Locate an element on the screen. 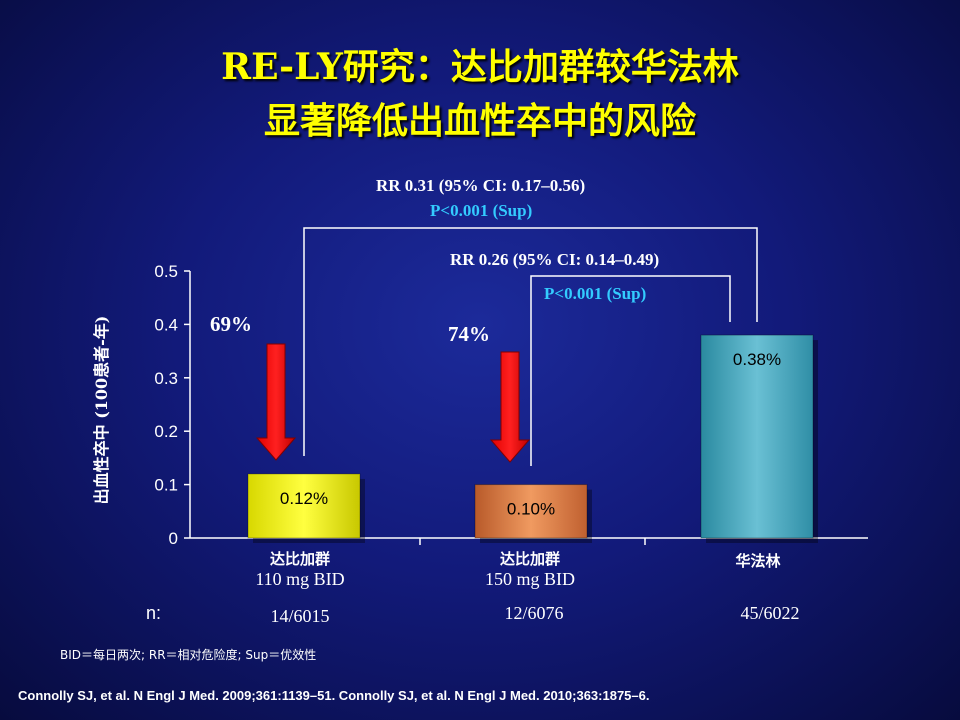 The width and height of the screenshot is (960, 720). category-drug-warfarin: 华法林 is located at coordinates (758, 561).